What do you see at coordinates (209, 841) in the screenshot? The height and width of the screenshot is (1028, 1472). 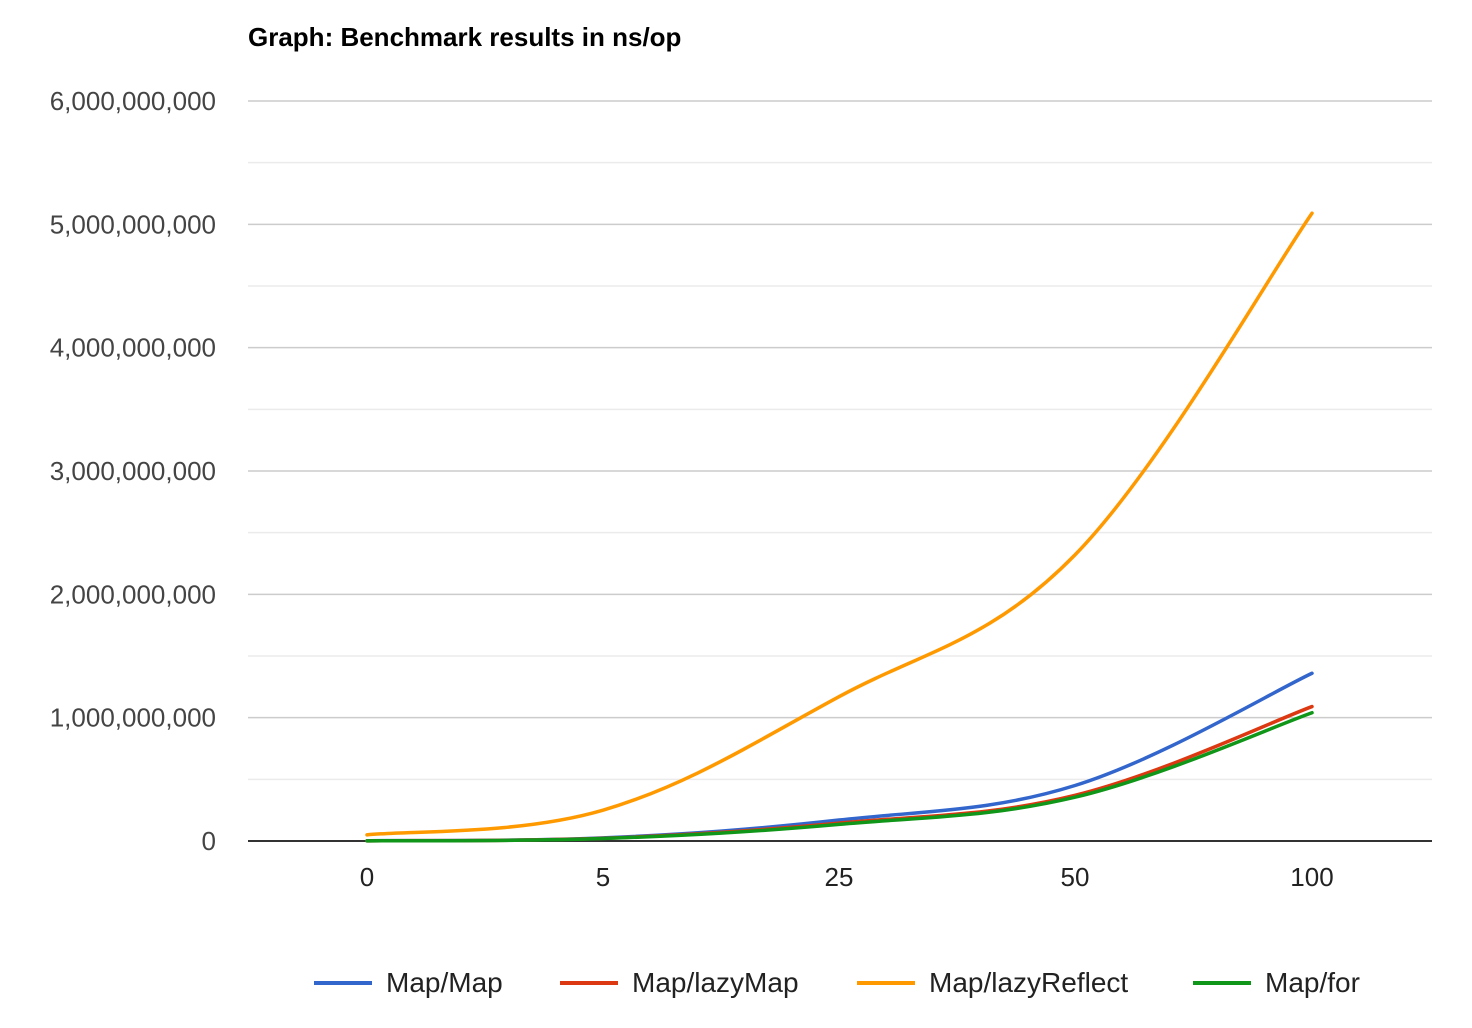 I see `y-tick-label: 0` at bounding box center [209, 841].